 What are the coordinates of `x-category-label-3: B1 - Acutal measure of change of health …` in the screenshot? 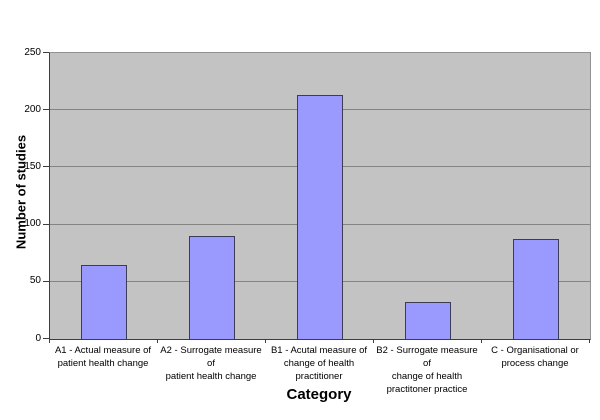 It's located at (319, 363).